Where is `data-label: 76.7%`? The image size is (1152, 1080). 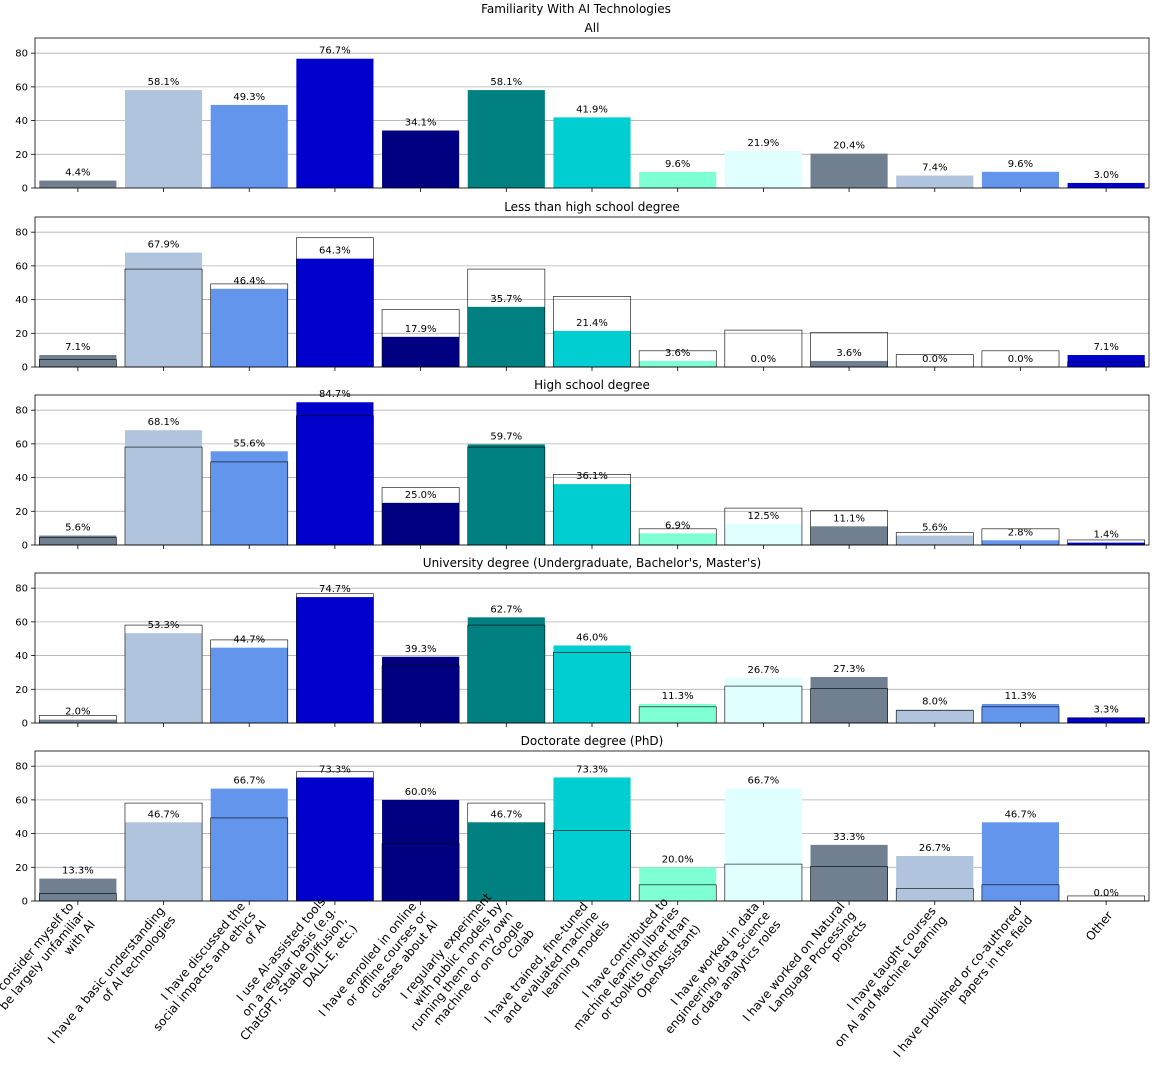
data-label: 76.7% is located at coordinates (335, 51).